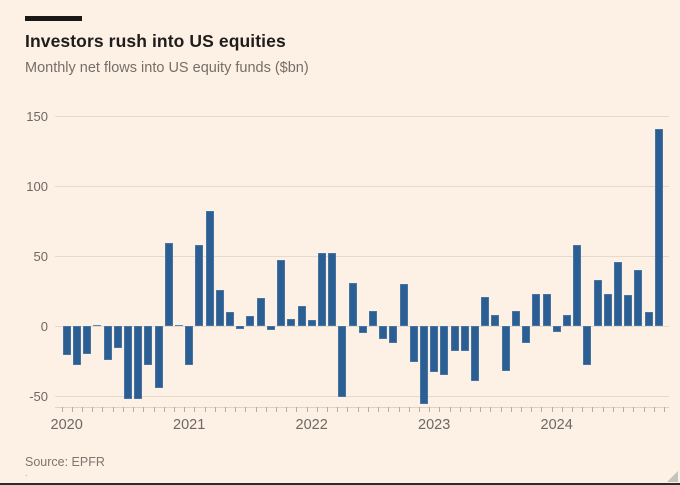 The width and height of the screenshot is (680, 485). I want to click on gridline--50, so click(362, 396).